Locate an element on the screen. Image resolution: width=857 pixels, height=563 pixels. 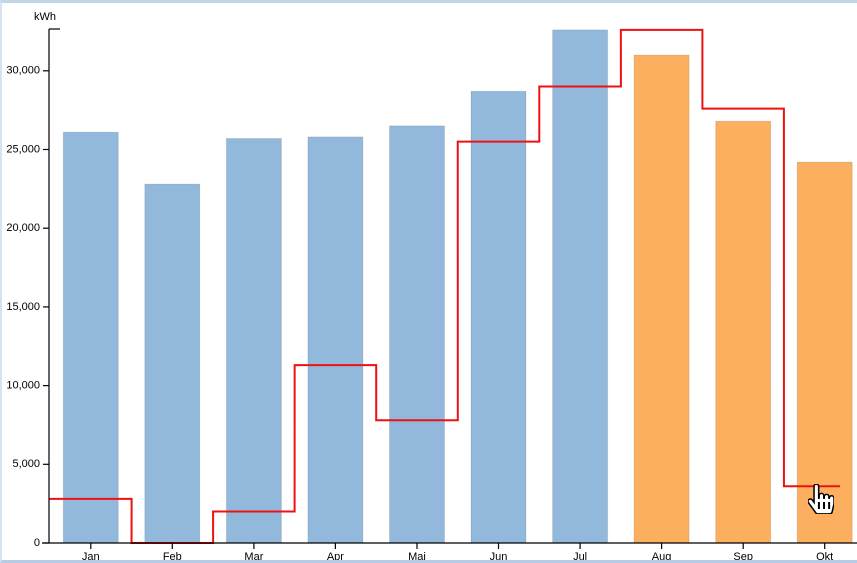
x-label-apr: Apr is located at coordinates (335, 557).